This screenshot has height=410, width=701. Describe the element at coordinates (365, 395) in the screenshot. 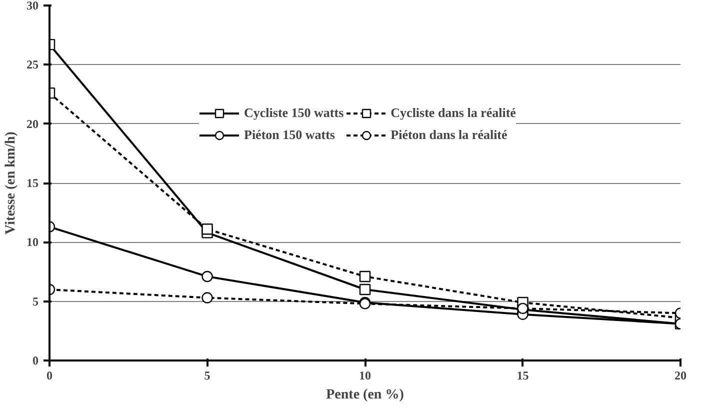

I see `x-axis-title: Pente (en %)` at that location.